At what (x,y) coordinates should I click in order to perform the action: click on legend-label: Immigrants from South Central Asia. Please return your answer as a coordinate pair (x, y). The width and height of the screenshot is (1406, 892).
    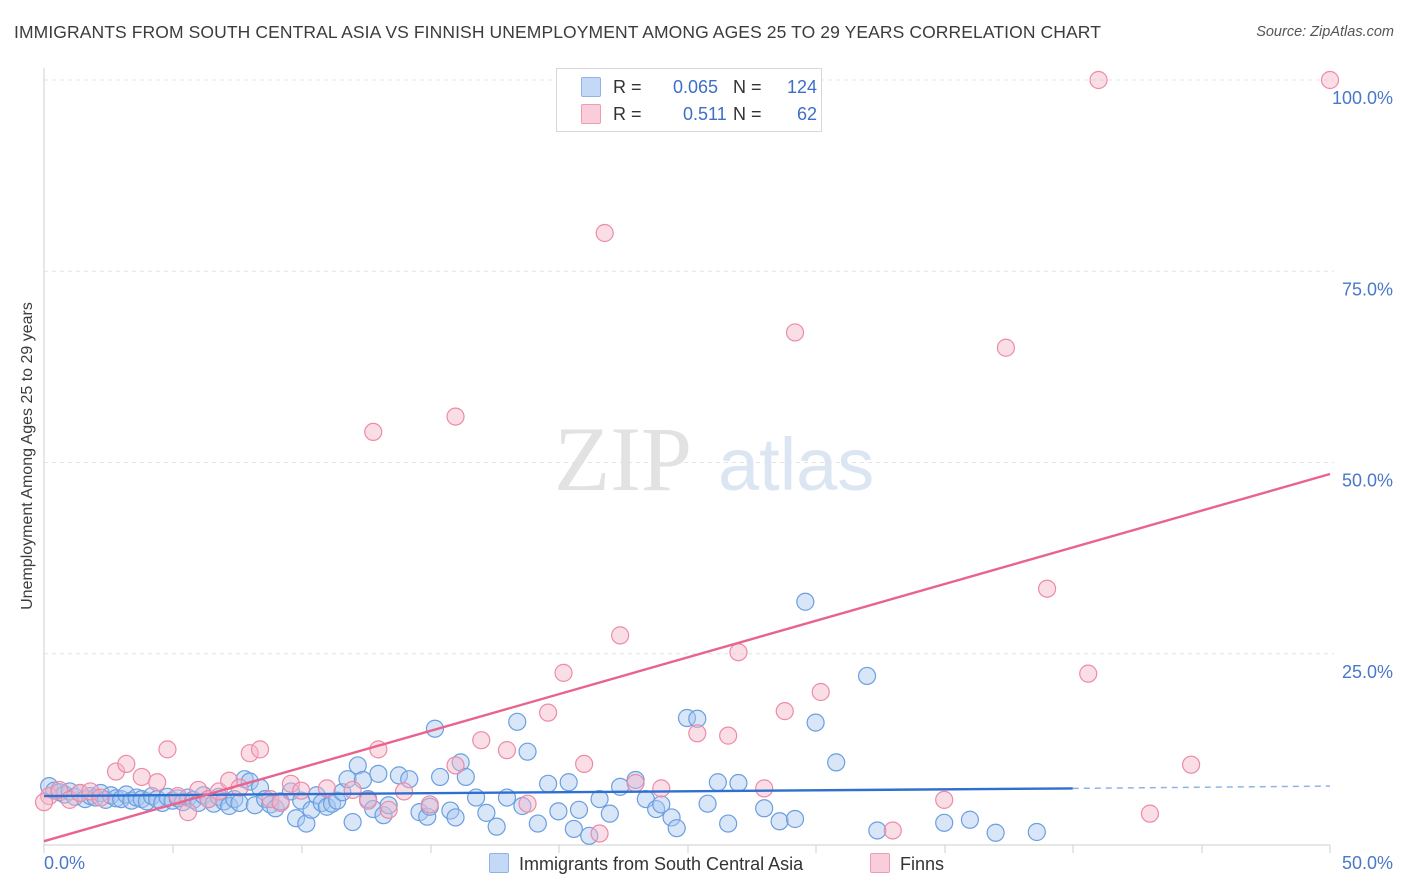
    Looking at the image, I should click on (661, 864).